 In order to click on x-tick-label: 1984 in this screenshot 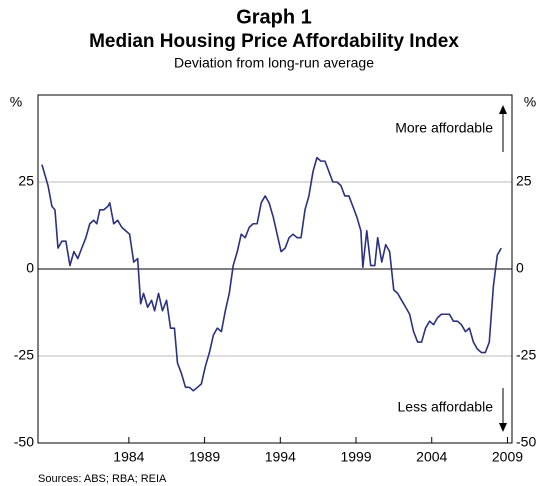, I will do `click(128, 457)`.